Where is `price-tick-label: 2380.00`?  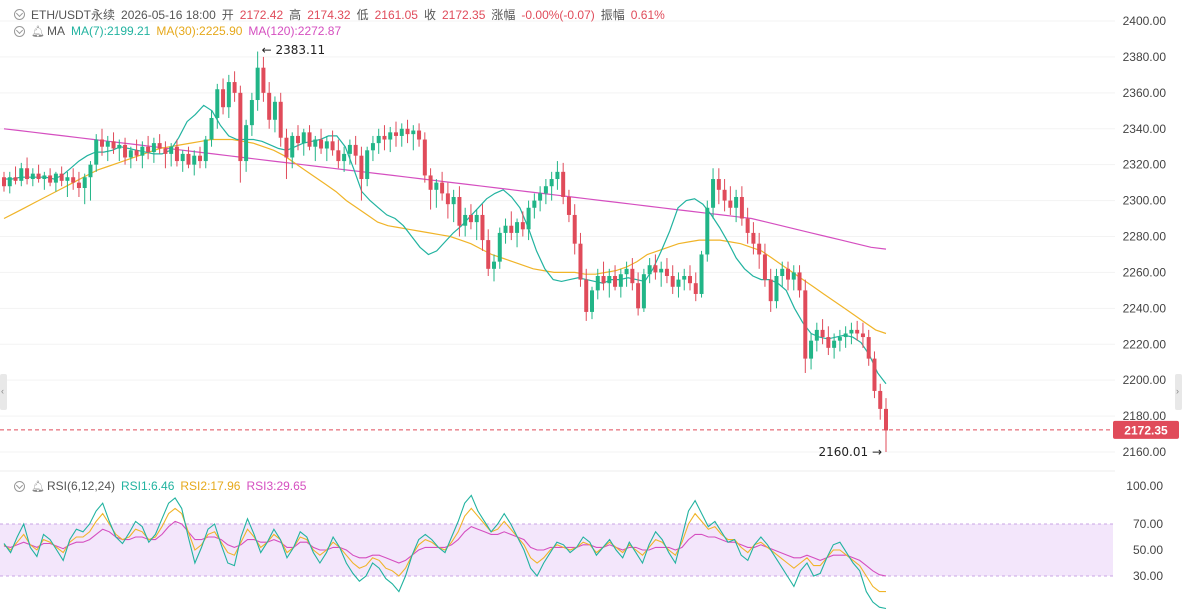
price-tick-label: 2380.00 is located at coordinates (1145, 57).